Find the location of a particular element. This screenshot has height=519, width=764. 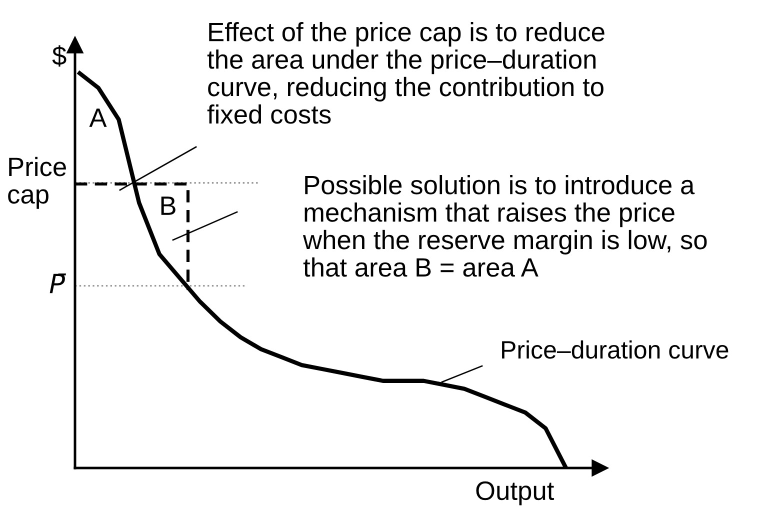

annotation: B is located at coordinates (168, 205).